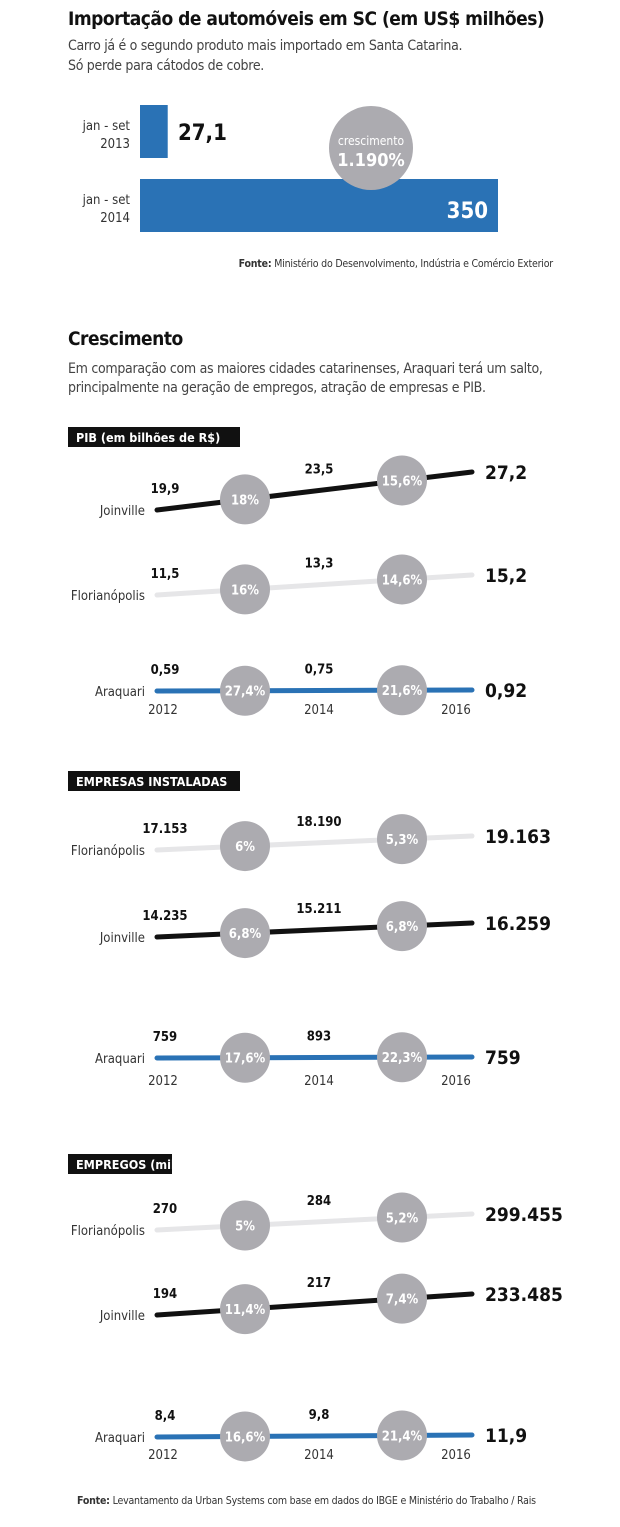  I want to click on growth-circle-label: crescimento, so click(371, 141).